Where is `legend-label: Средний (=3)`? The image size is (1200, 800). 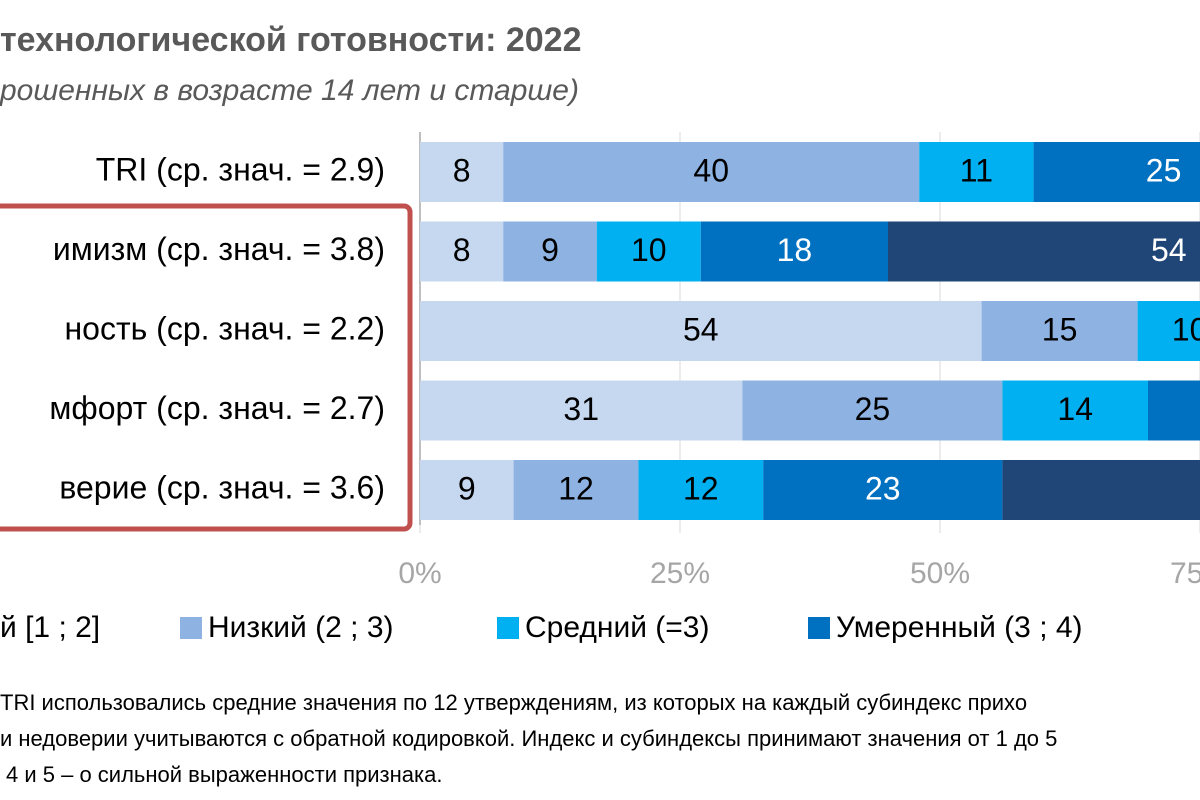 legend-label: Средний (=3) is located at coordinates (617, 627).